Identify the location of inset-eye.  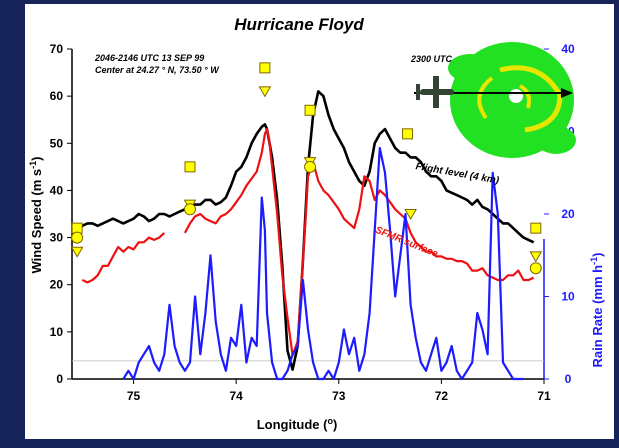
(516, 96).